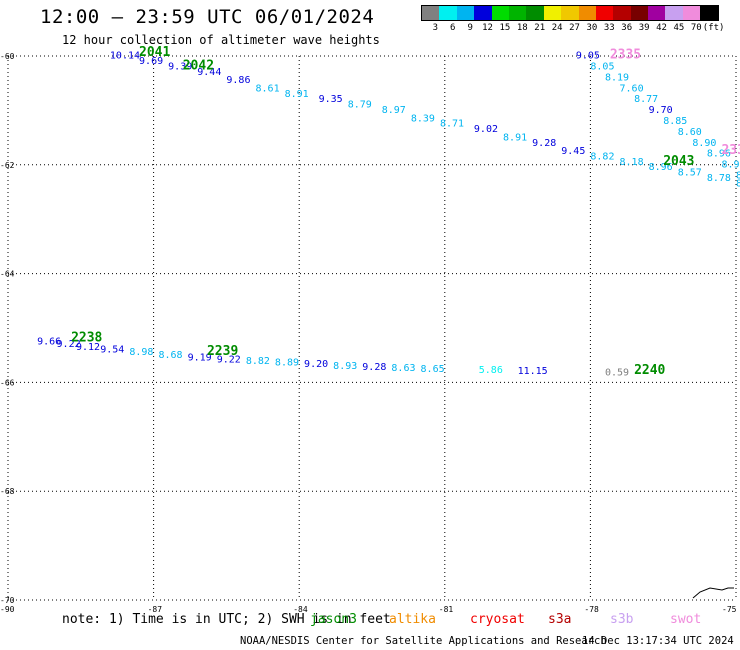 The image size is (740, 650). Describe the element at coordinates (446, 609) in the screenshot. I see `longitude-tick-label: -81` at that location.